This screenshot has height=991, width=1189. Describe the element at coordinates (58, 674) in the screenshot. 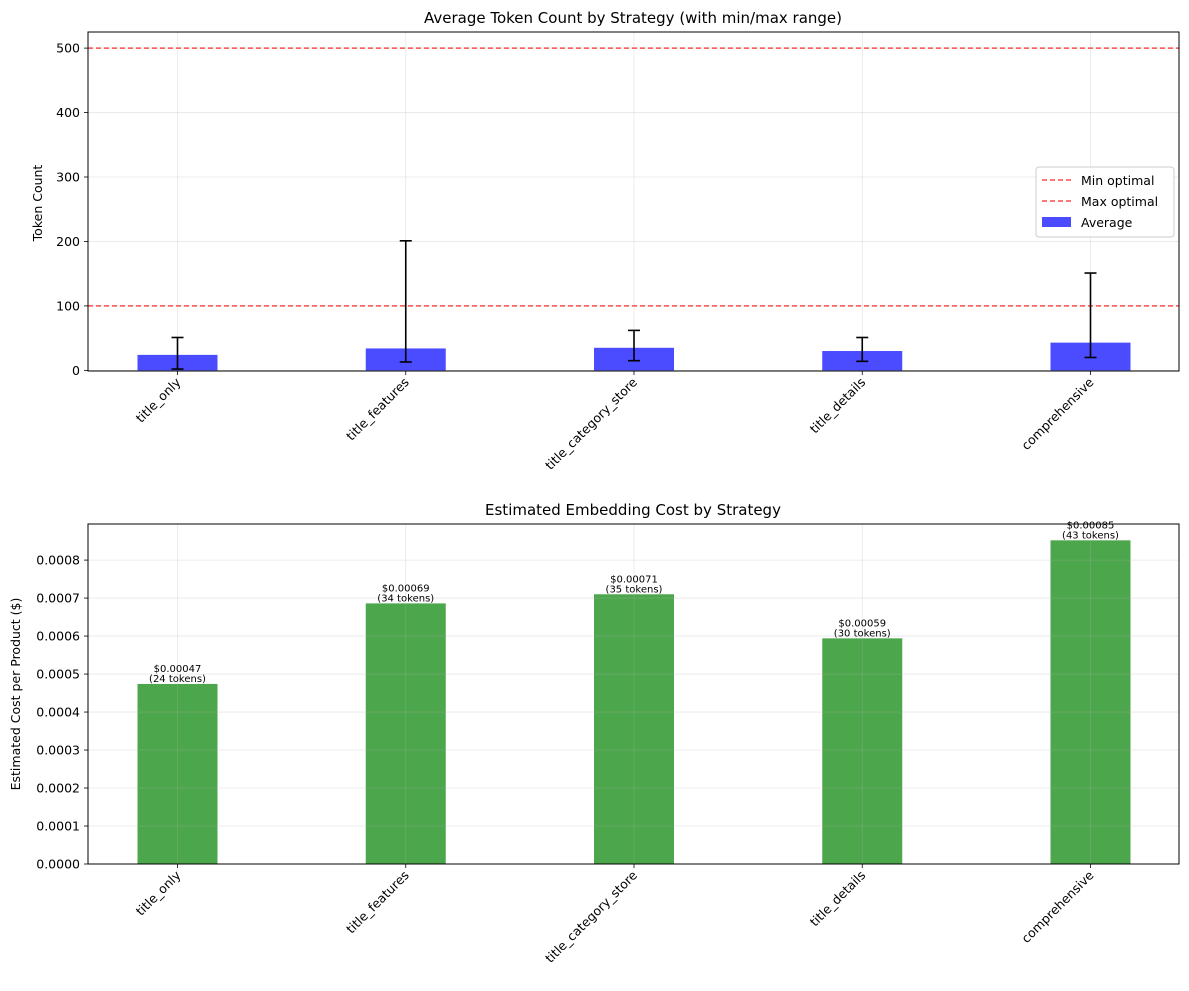

I see `y-tick-label-0-0005: 0.0005` at that location.